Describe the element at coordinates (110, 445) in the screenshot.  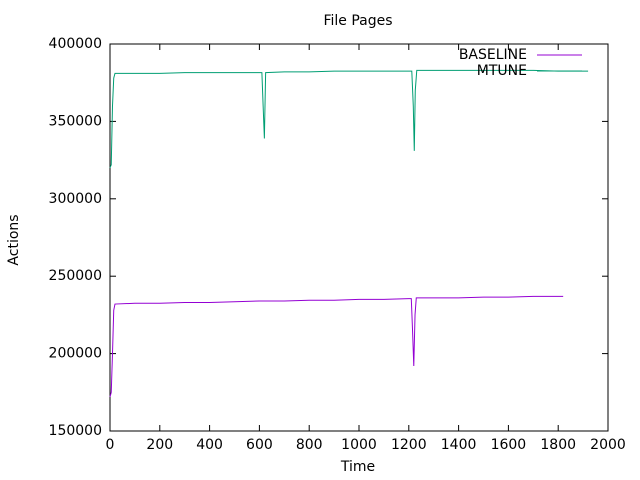
I see `x-tick-label: 0` at that location.